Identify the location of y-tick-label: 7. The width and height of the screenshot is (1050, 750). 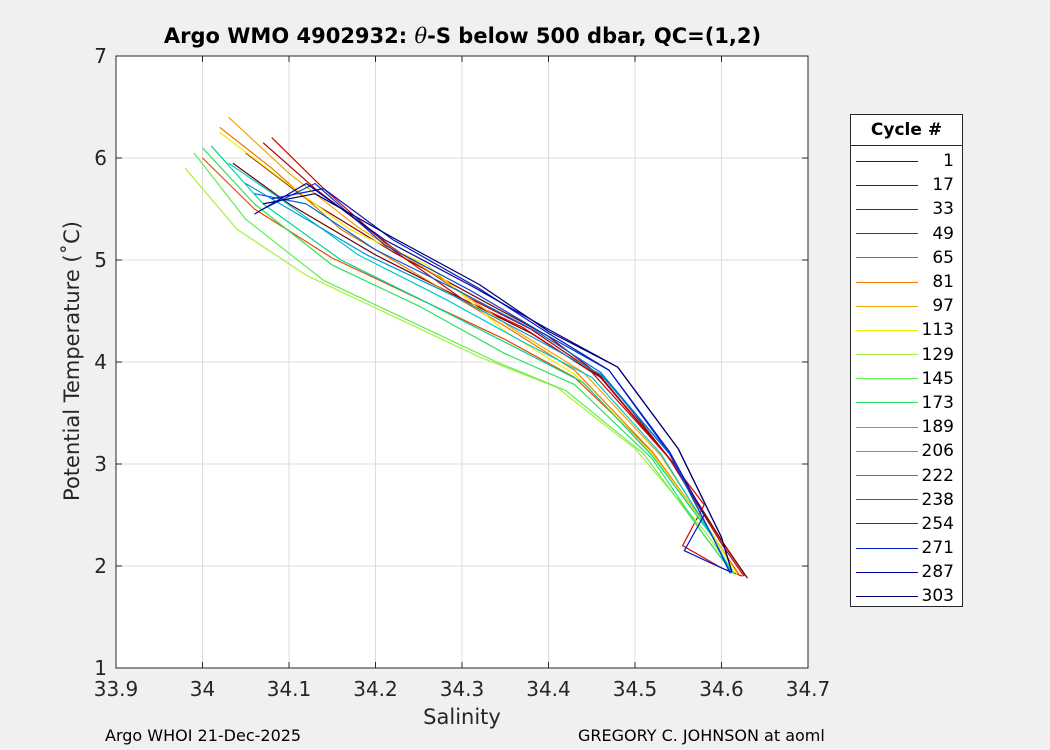
(100, 56).